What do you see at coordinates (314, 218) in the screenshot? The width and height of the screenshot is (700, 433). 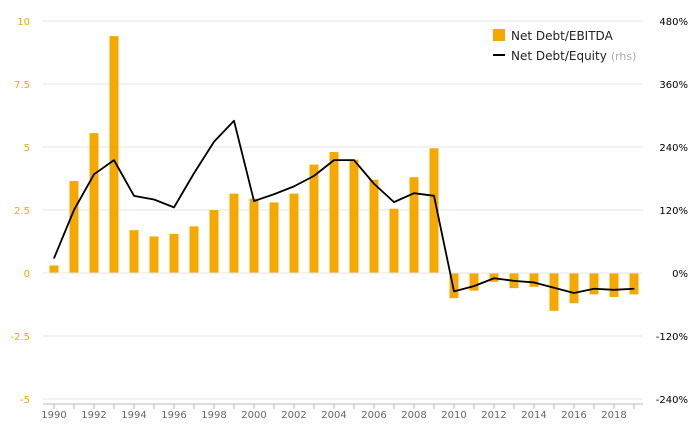 I see `bar-2003` at bounding box center [314, 218].